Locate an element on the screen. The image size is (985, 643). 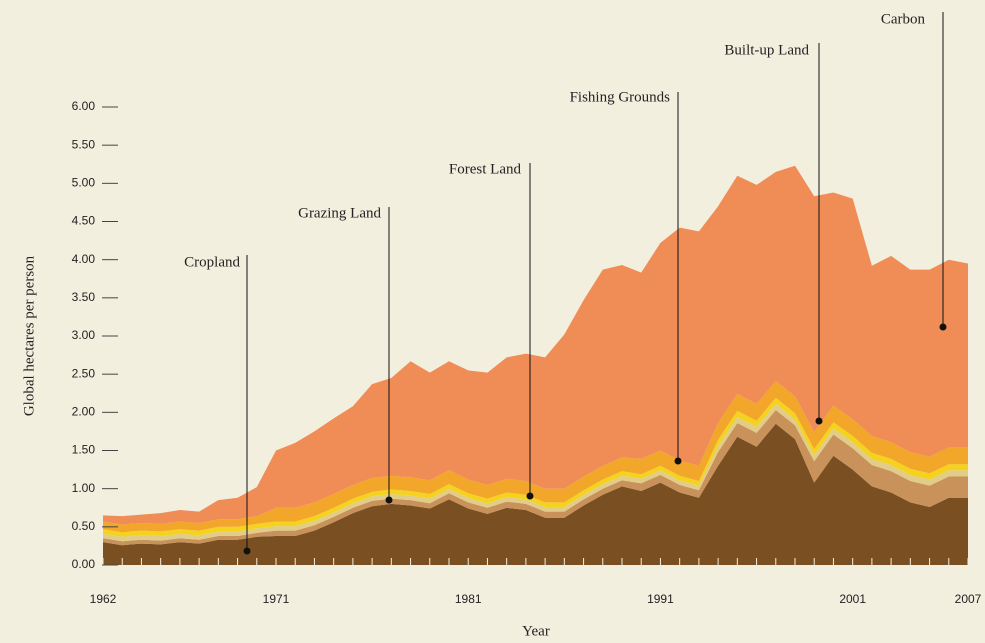
legend-label: Built-up Land is located at coordinates (766, 50).